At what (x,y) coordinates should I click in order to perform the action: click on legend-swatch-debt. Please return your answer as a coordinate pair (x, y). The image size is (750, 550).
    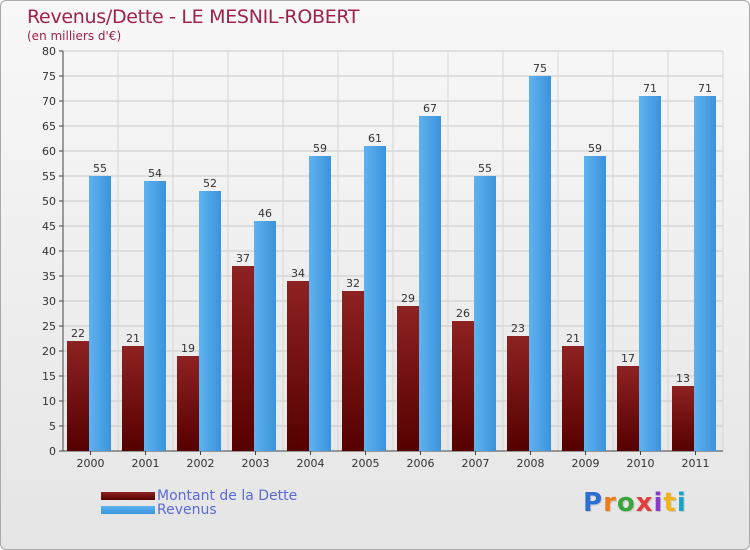
    Looking at the image, I should click on (128, 496).